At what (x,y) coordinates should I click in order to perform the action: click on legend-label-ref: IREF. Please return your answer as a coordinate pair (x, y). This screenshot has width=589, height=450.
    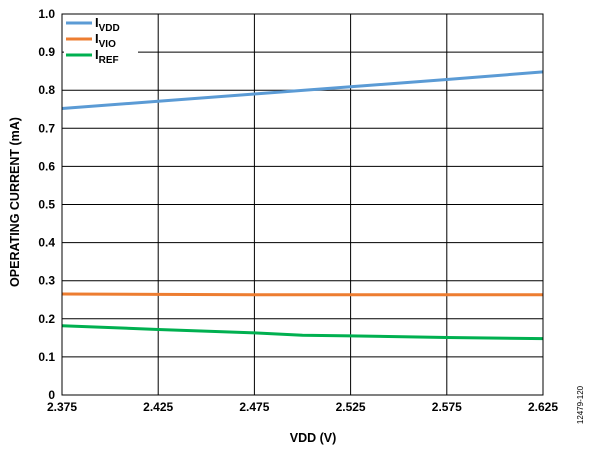
    Looking at the image, I should click on (107, 56).